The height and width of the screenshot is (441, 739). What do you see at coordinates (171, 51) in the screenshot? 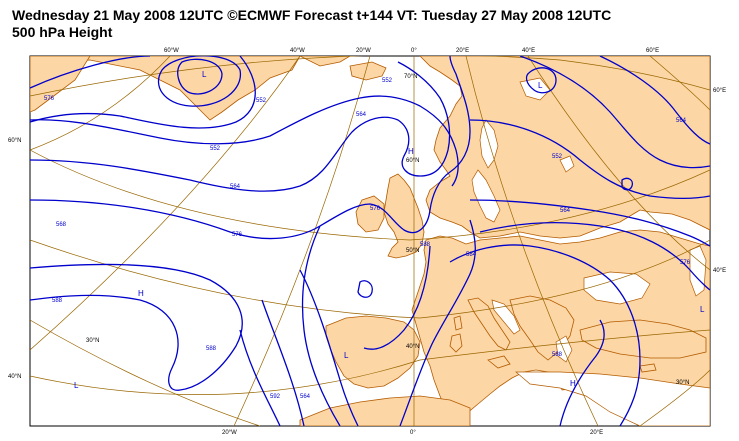
I see `lon-label-top: 60°W` at bounding box center [171, 51].